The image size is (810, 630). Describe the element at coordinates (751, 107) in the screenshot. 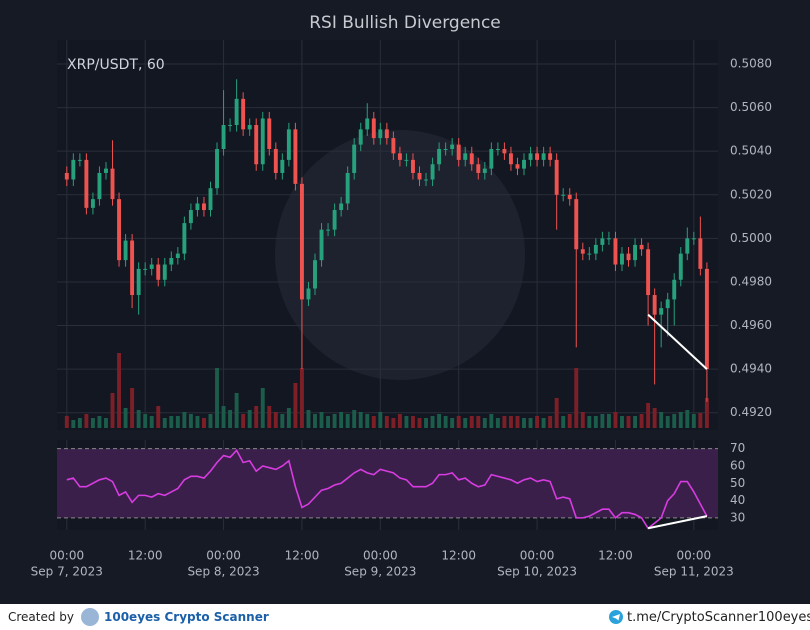

I see `y-tick-label: 0.5060` at that location.